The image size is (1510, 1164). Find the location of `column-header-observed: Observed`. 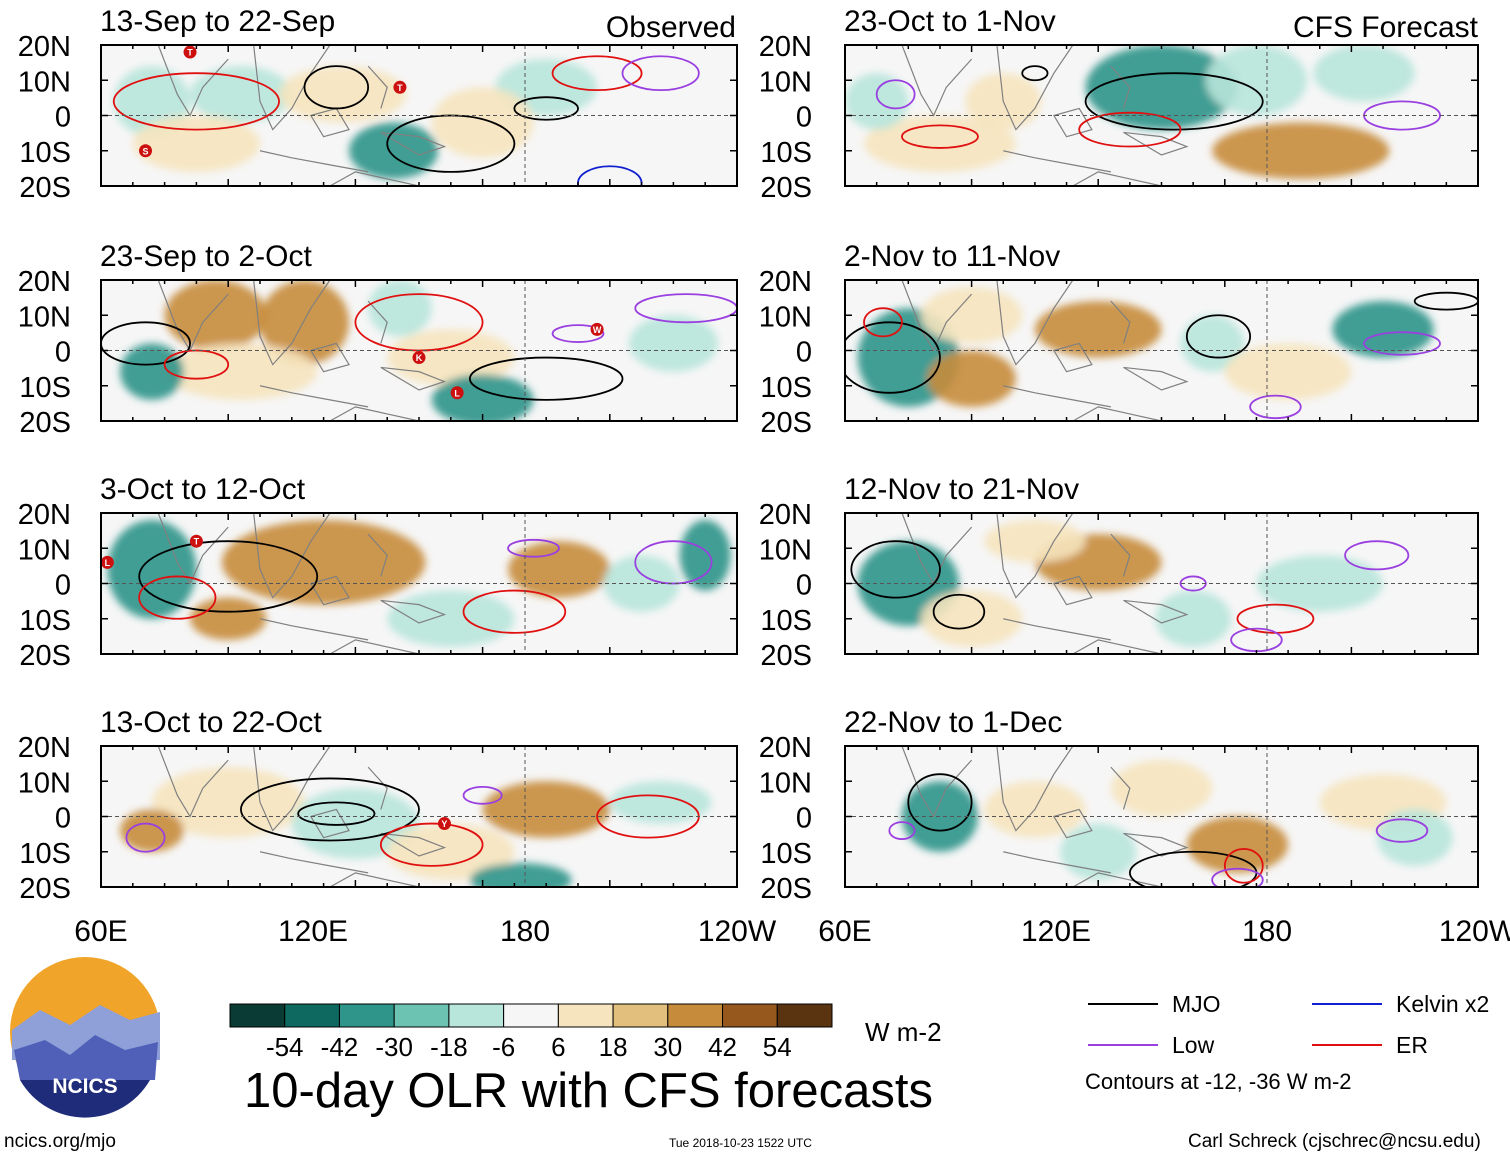

column-header-observed: Observed is located at coordinates (671, 27).